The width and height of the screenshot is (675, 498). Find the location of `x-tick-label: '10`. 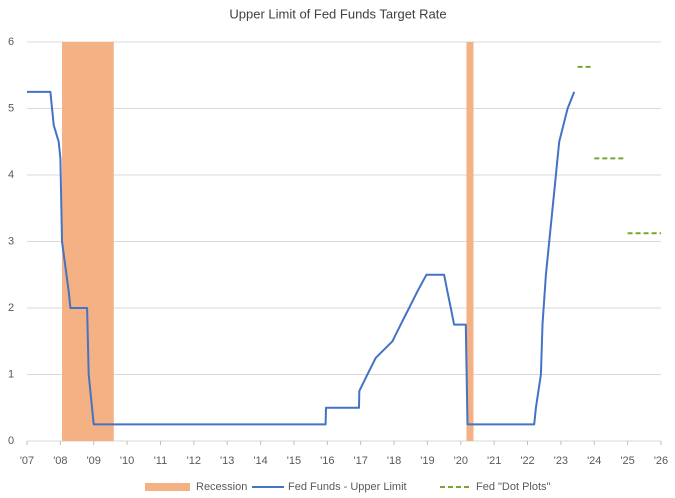

x-tick-label: '10 is located at coordinates (127, 461).